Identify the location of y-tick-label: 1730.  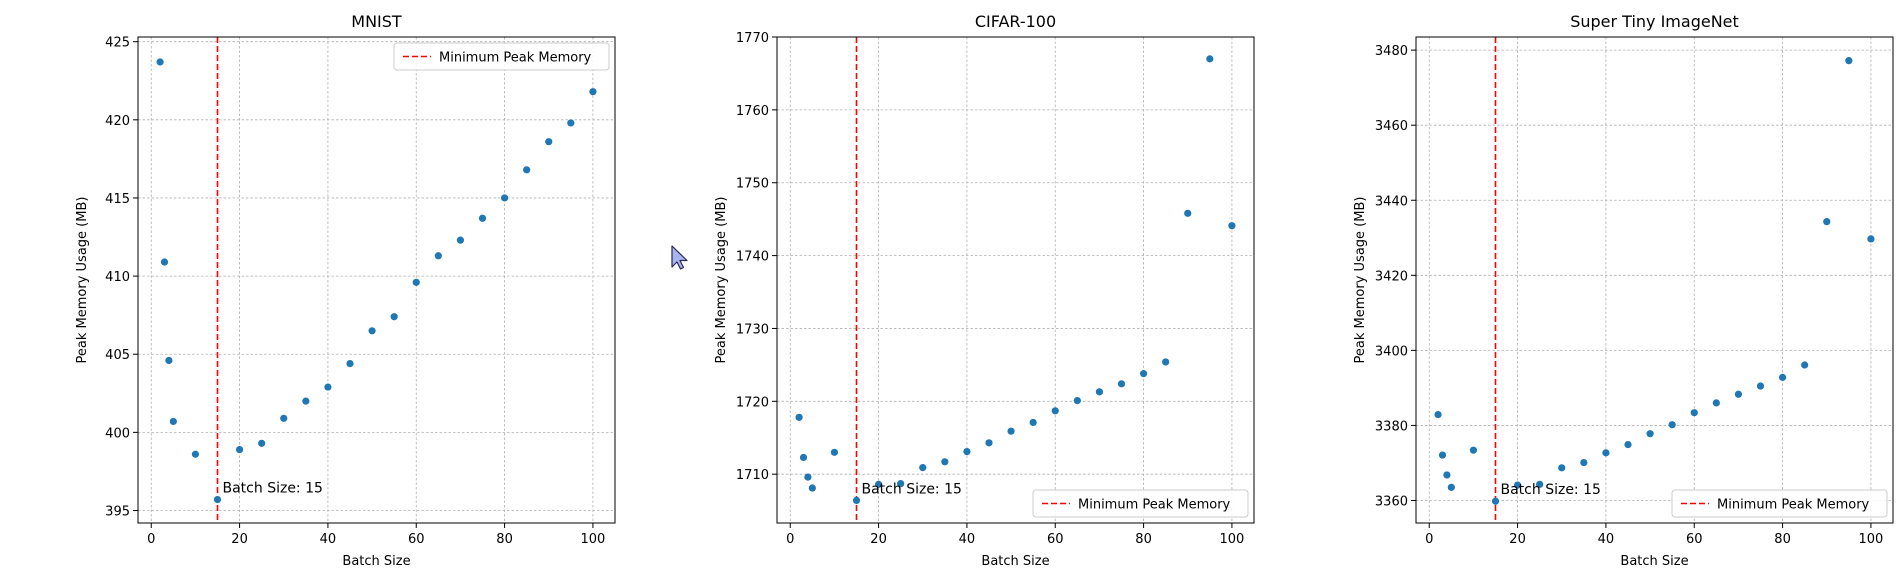
(752, 329).